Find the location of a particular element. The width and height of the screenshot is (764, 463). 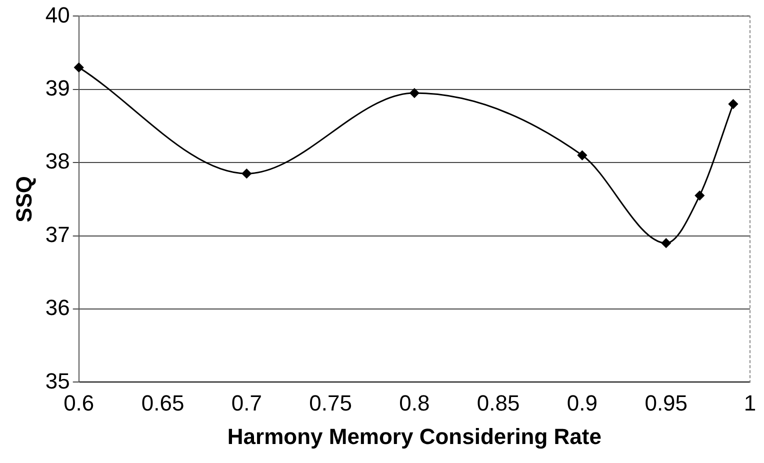

x-tick-label: 0.95 is located at coordinates (666, 403).